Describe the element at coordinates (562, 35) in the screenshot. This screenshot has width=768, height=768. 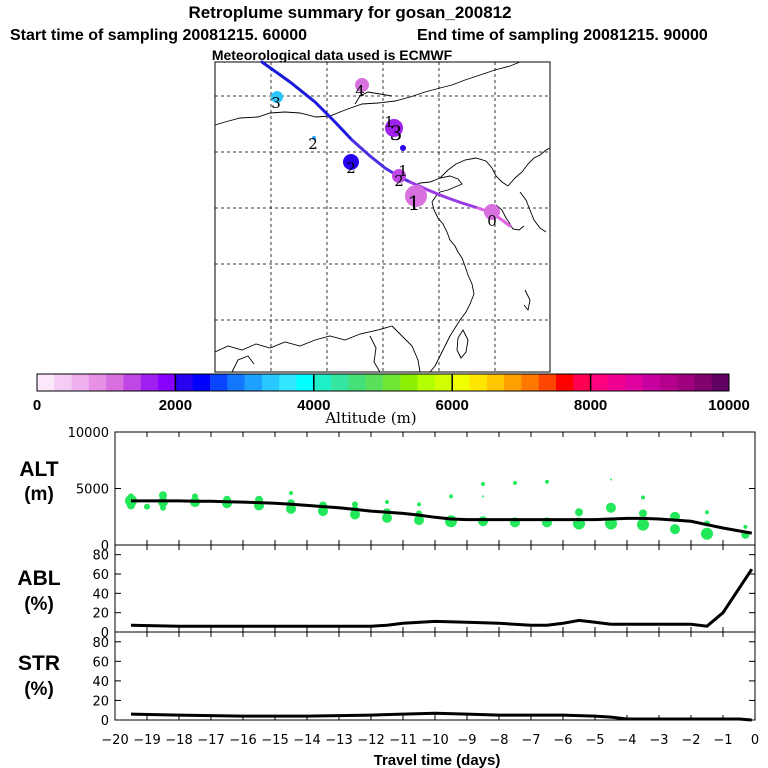
I see `subtitle-end-time: End time of sampling 20081215. 90000` at that location.